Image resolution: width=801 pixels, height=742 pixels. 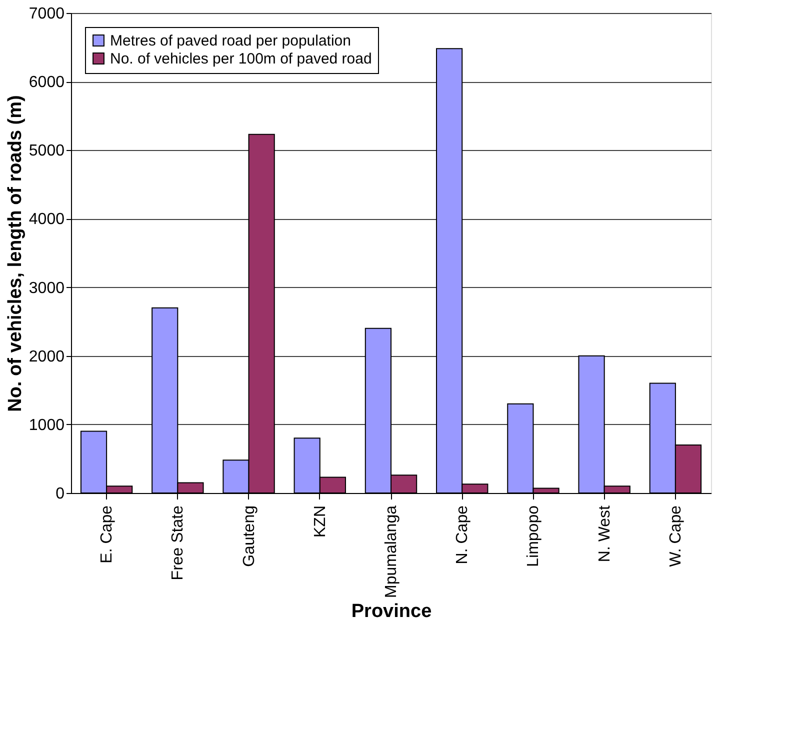 I want to click on y-tick-label: 3000, so click(x=46, y=288).